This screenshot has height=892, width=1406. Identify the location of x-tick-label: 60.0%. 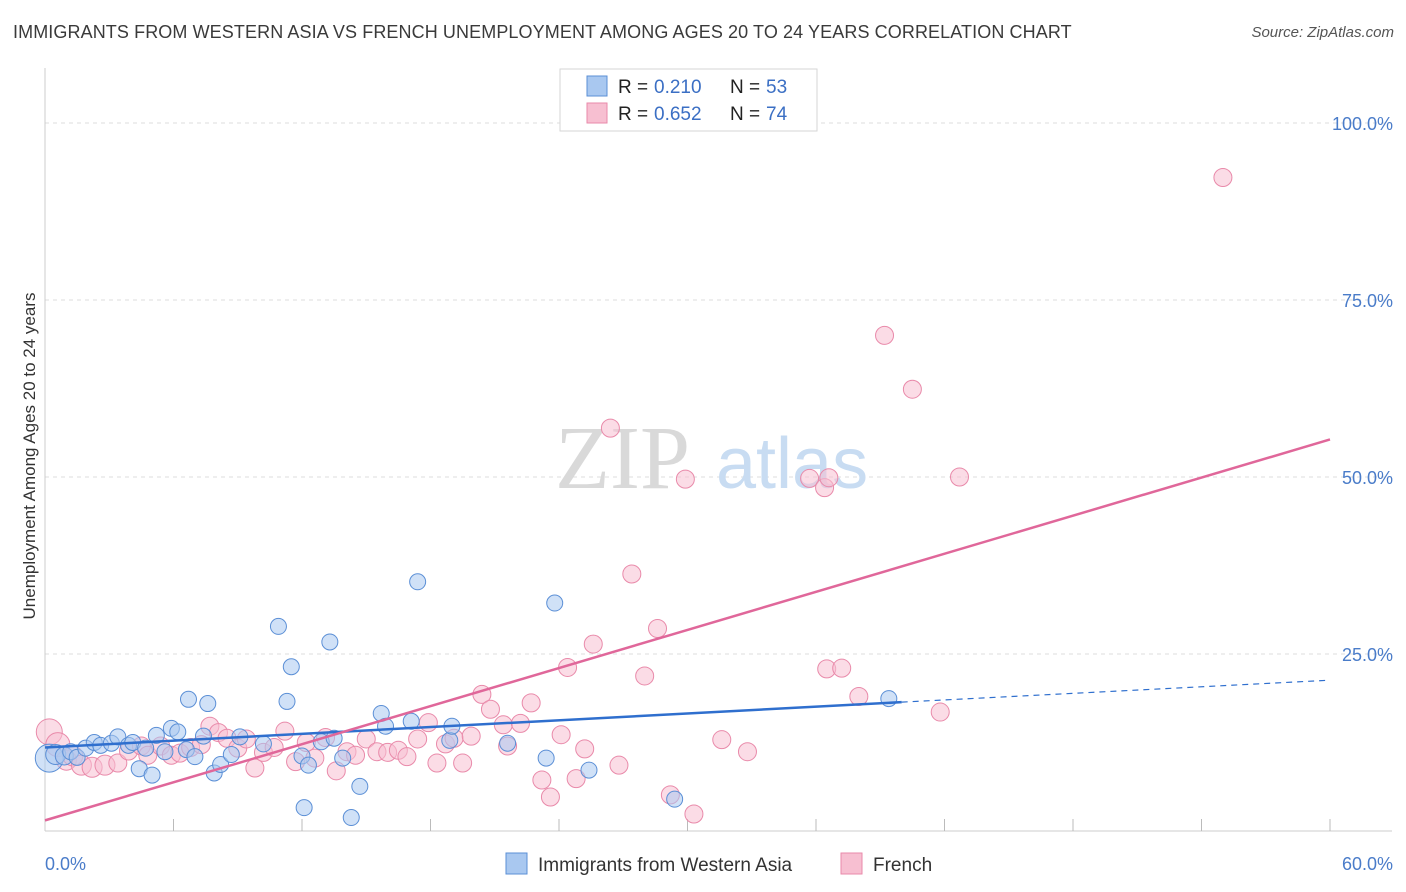
(1367, 864).